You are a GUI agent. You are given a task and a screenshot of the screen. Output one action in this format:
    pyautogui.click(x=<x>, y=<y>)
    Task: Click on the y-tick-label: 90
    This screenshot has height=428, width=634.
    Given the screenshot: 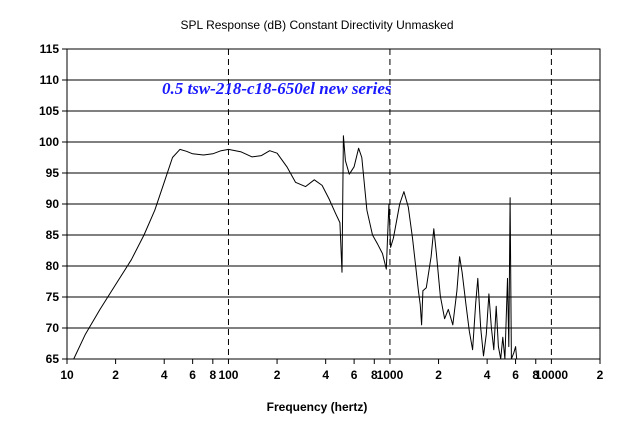 What is the action you would take?
    pyautogui.click(x=53, y=204)
    